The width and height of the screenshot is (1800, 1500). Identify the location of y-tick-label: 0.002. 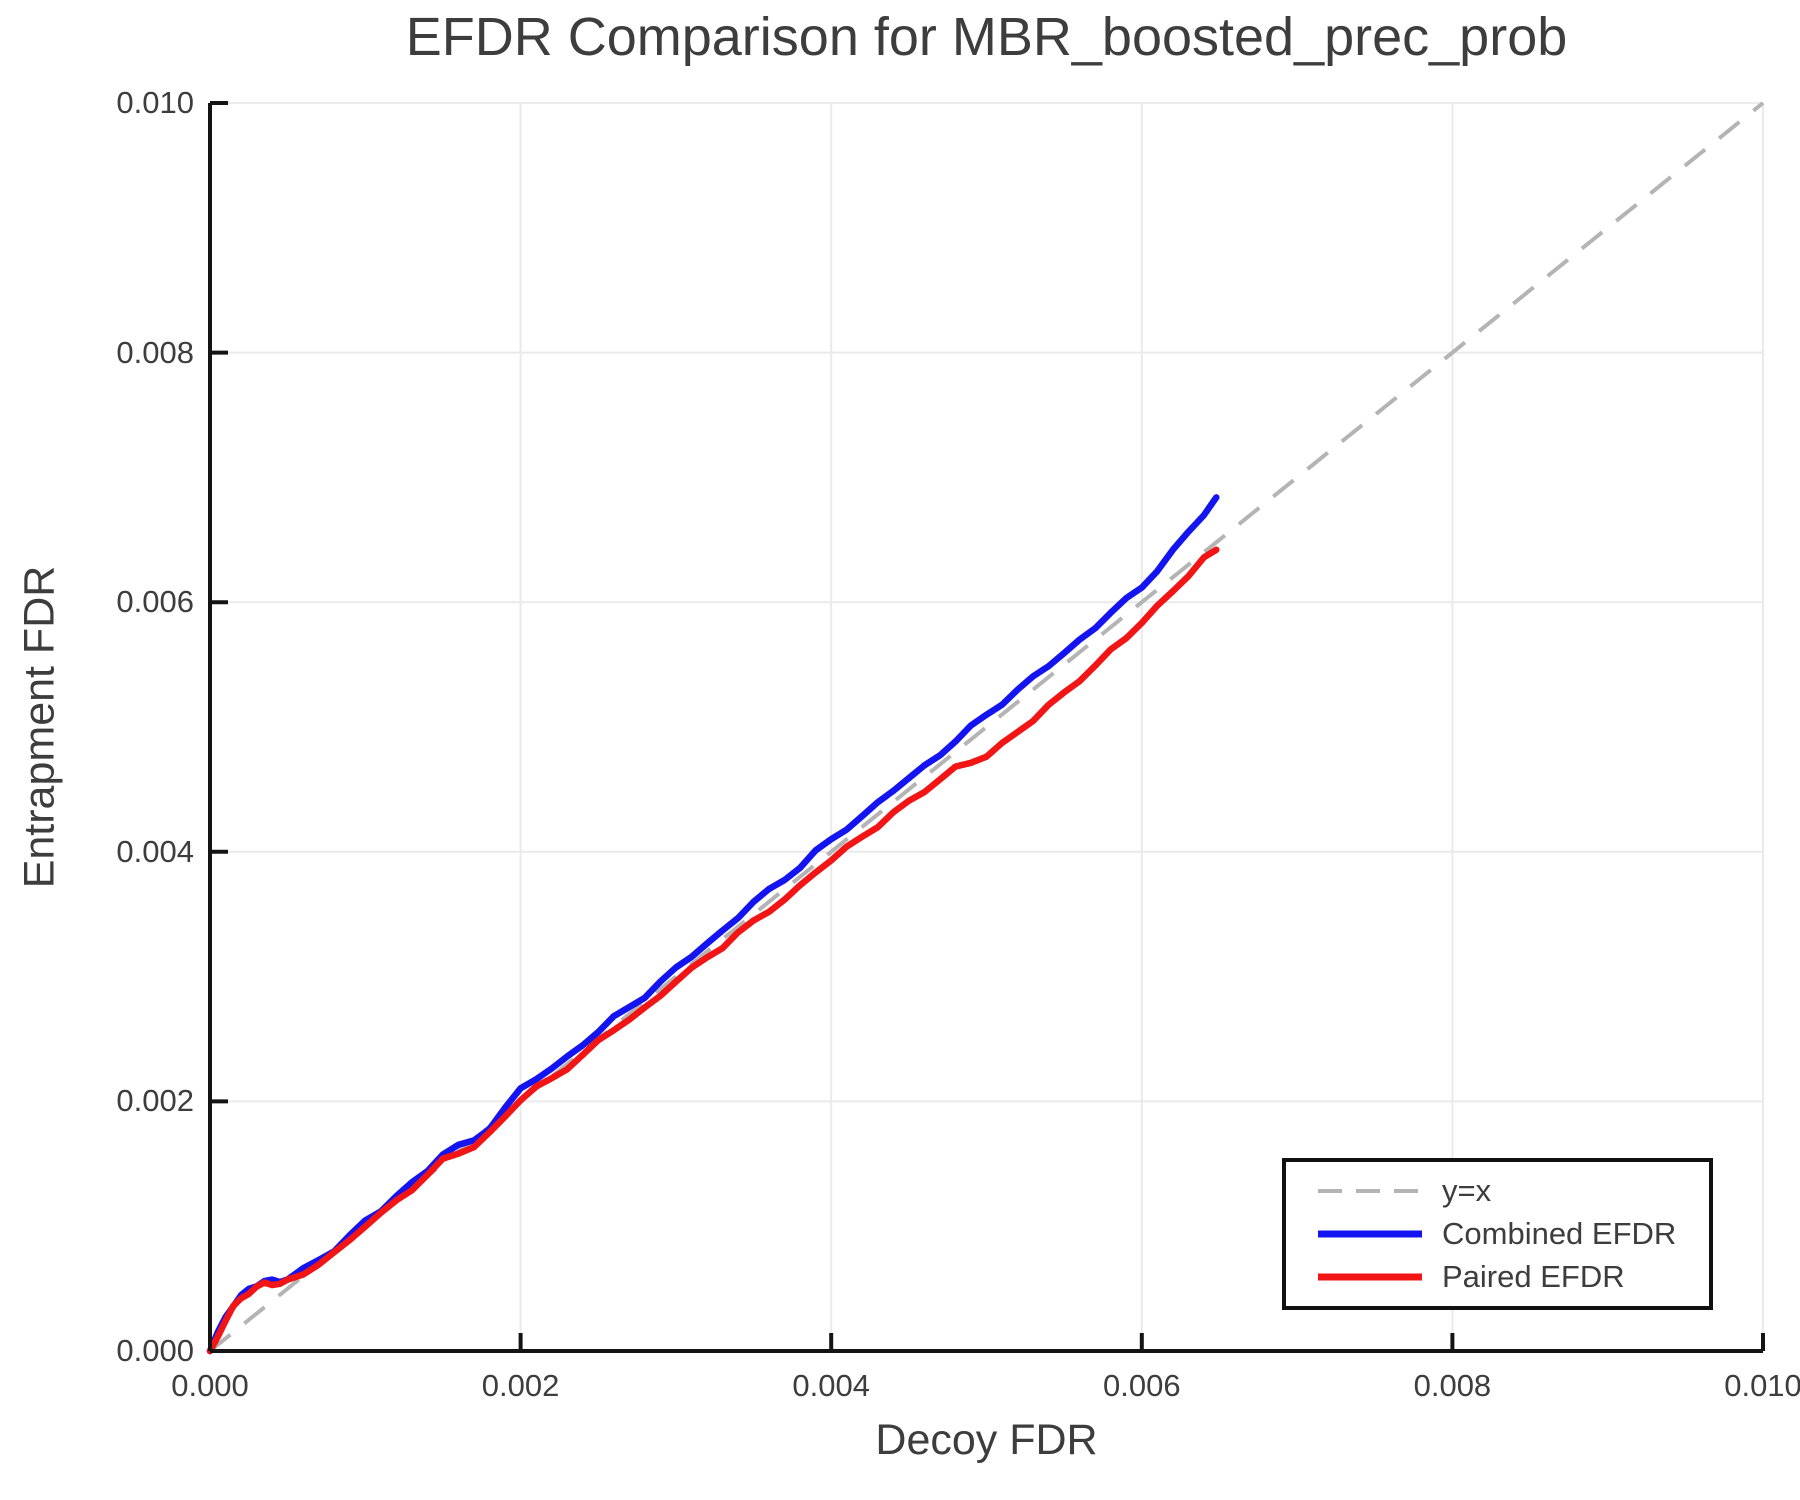
(155, 1101).